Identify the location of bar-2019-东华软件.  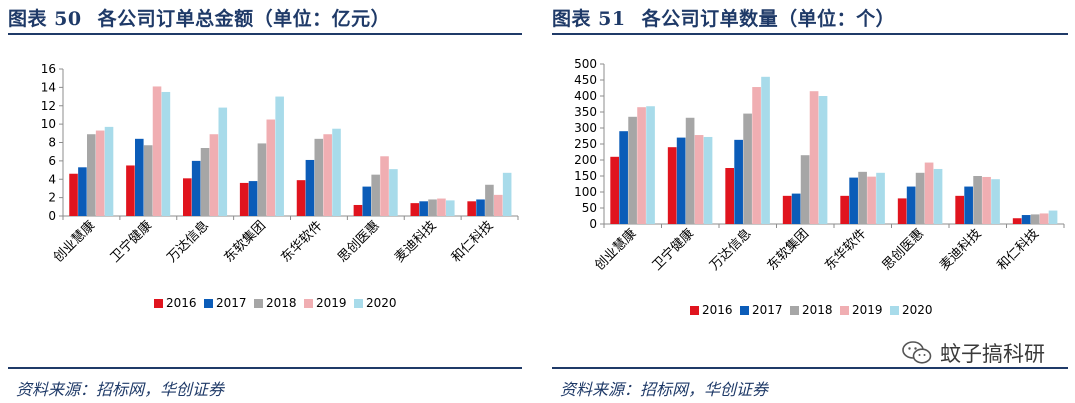
(327, 175).